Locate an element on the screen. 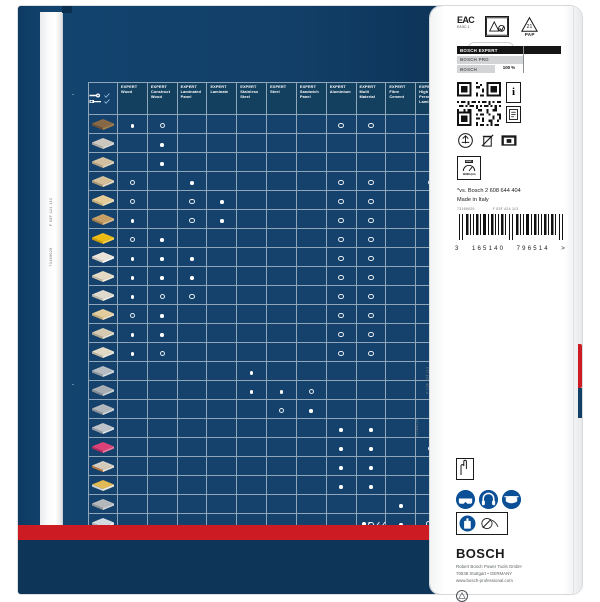 The width and height of the screenshot is (600, 602). matrix-cell-metal-profile-steel is located at coordinates (281, 390).